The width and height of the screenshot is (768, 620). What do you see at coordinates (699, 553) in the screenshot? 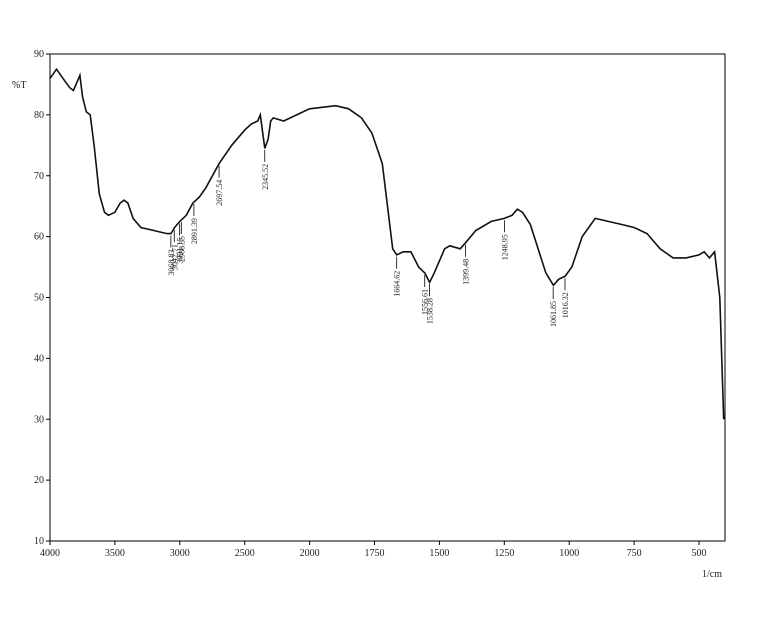
I see `x-tick-label: 500` at bounding box center [699, 553].